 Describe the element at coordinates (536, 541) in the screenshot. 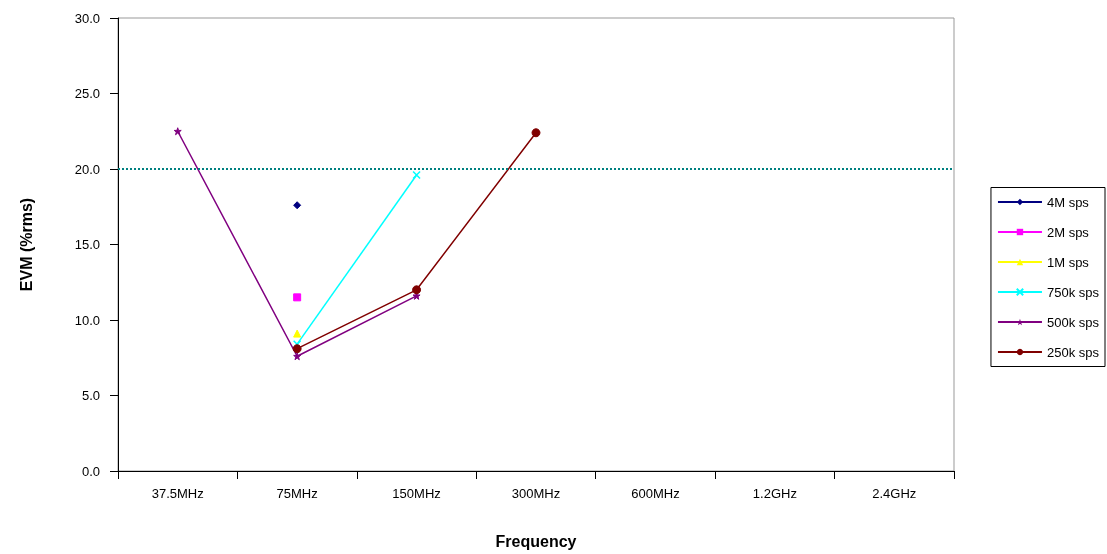

I see `x-axis-title: Frequency` at that location.